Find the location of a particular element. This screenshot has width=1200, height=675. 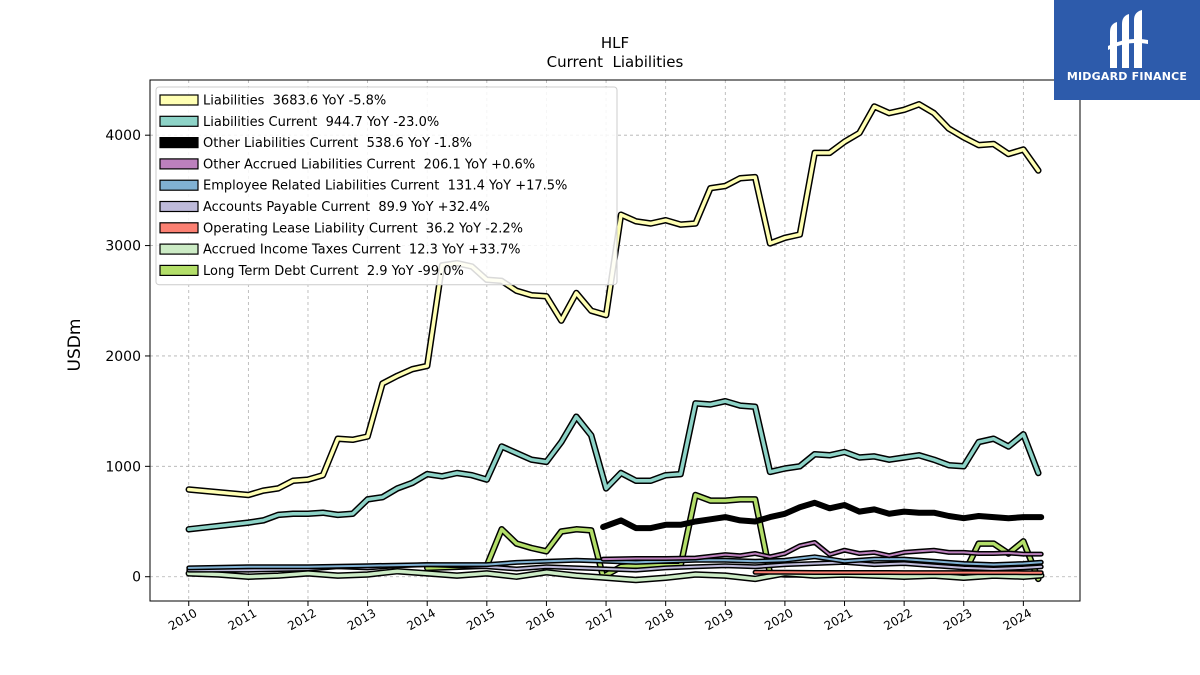

legend-label: Liabilities 3683.6 YoY -5.8% is located at coordinates (294, 101).